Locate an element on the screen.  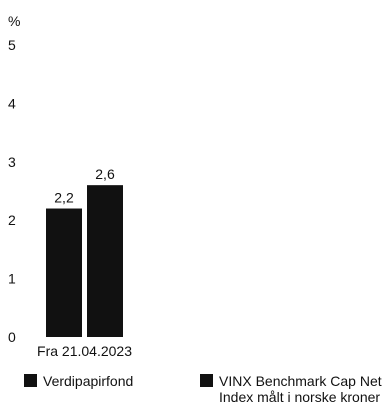
bar-value-label: 2,6 is located at coordinates (105, 174).